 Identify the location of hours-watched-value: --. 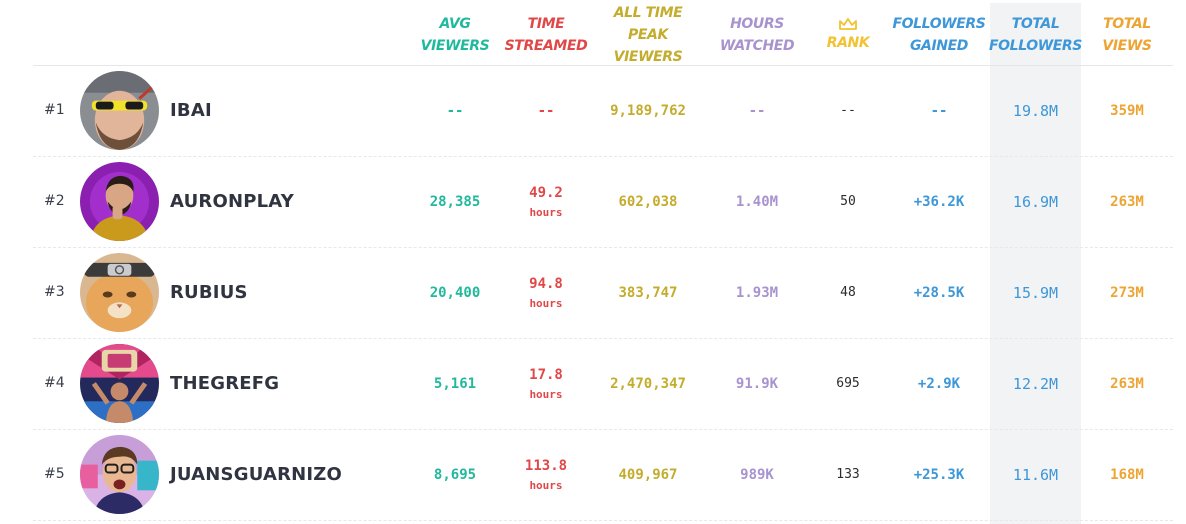
(757, 110).